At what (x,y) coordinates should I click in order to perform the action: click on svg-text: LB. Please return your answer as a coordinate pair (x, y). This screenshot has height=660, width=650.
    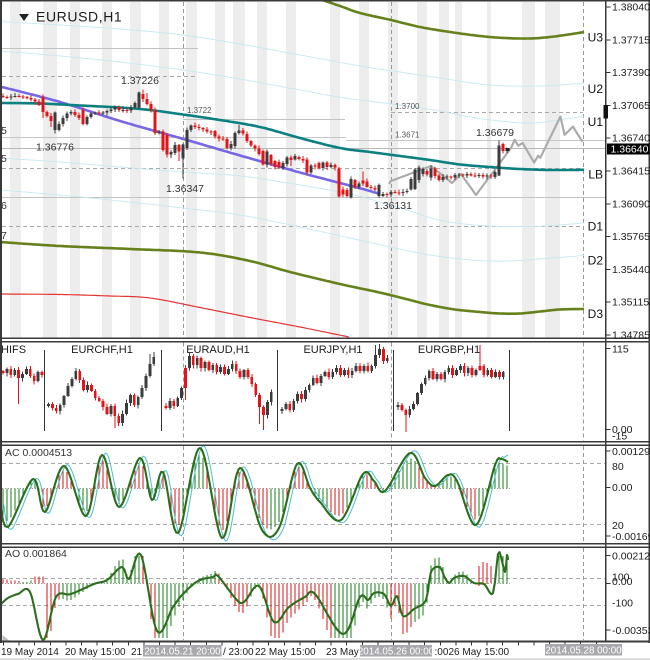
    Looking at the image, I should click on (595, 175).